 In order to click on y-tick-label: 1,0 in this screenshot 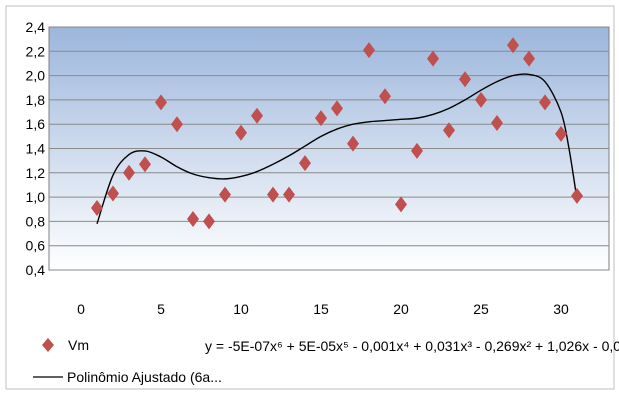, I will do `click(36, 197)`.